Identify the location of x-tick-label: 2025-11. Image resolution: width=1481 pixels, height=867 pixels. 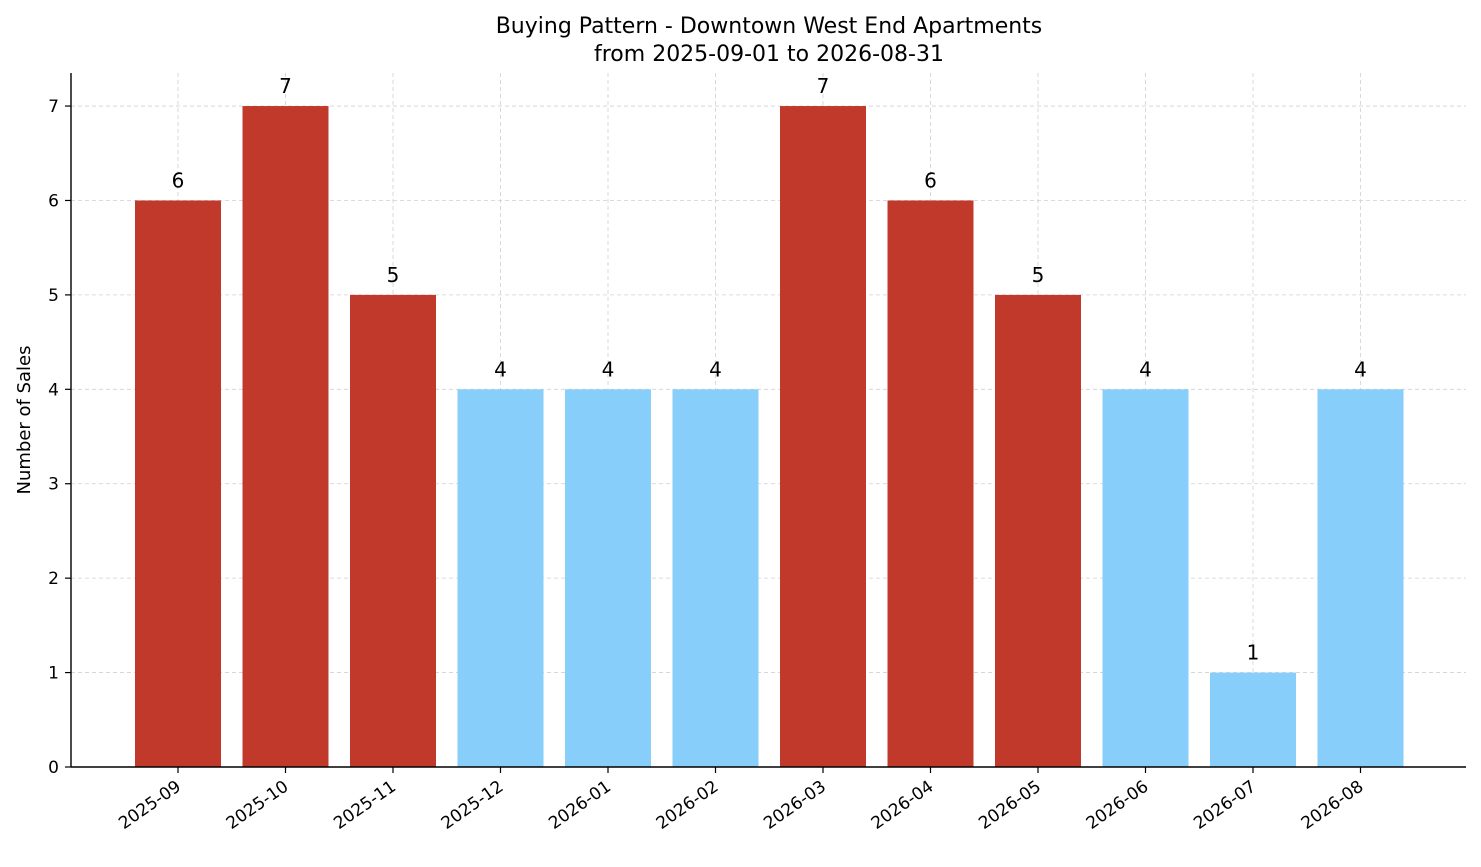
(365, 805).